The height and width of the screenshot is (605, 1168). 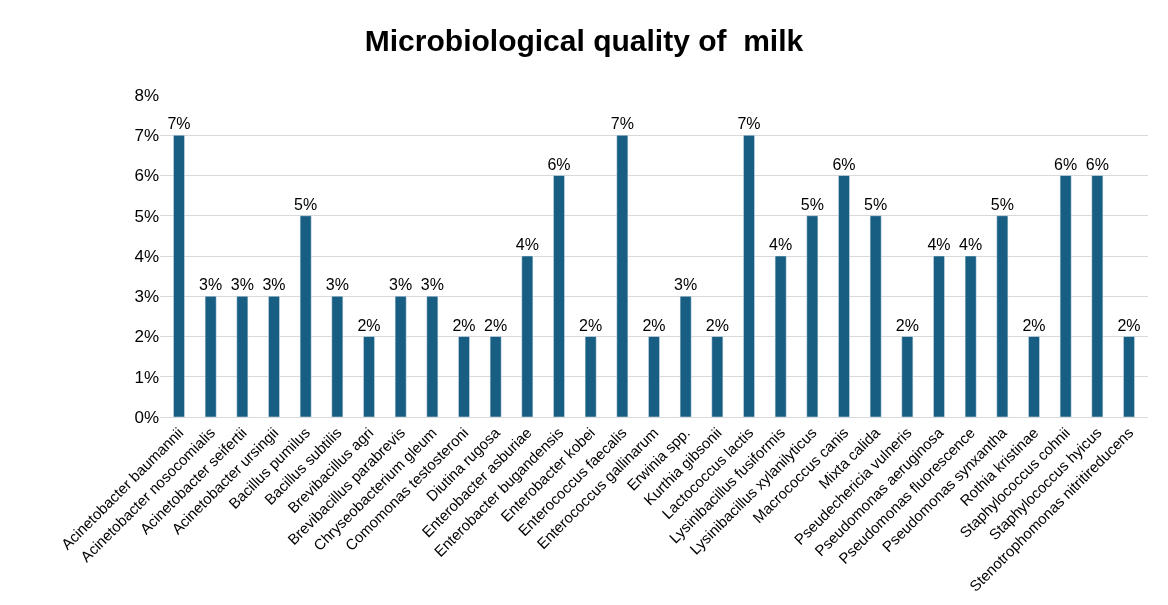 What do you see at coordinates (146, 337) in the screenshot?
I see `y-tick-label: 2%` at bounding box center [146, 337].